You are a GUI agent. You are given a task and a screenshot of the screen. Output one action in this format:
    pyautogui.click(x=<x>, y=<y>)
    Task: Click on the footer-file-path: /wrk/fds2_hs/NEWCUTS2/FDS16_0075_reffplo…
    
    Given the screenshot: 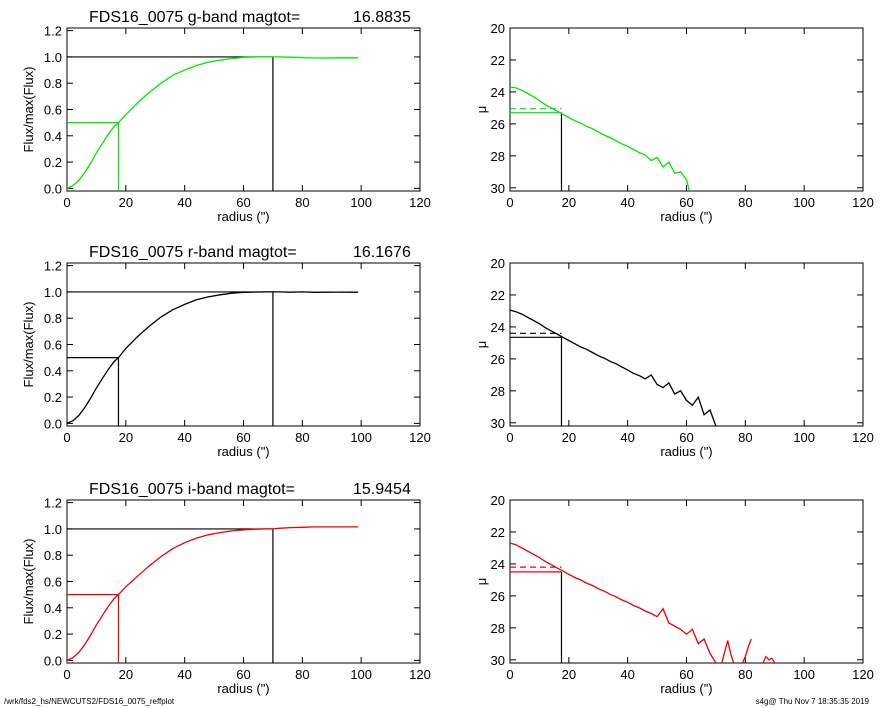 What is the action you would take?
    pyautogui.click(x=89, y=701)
    